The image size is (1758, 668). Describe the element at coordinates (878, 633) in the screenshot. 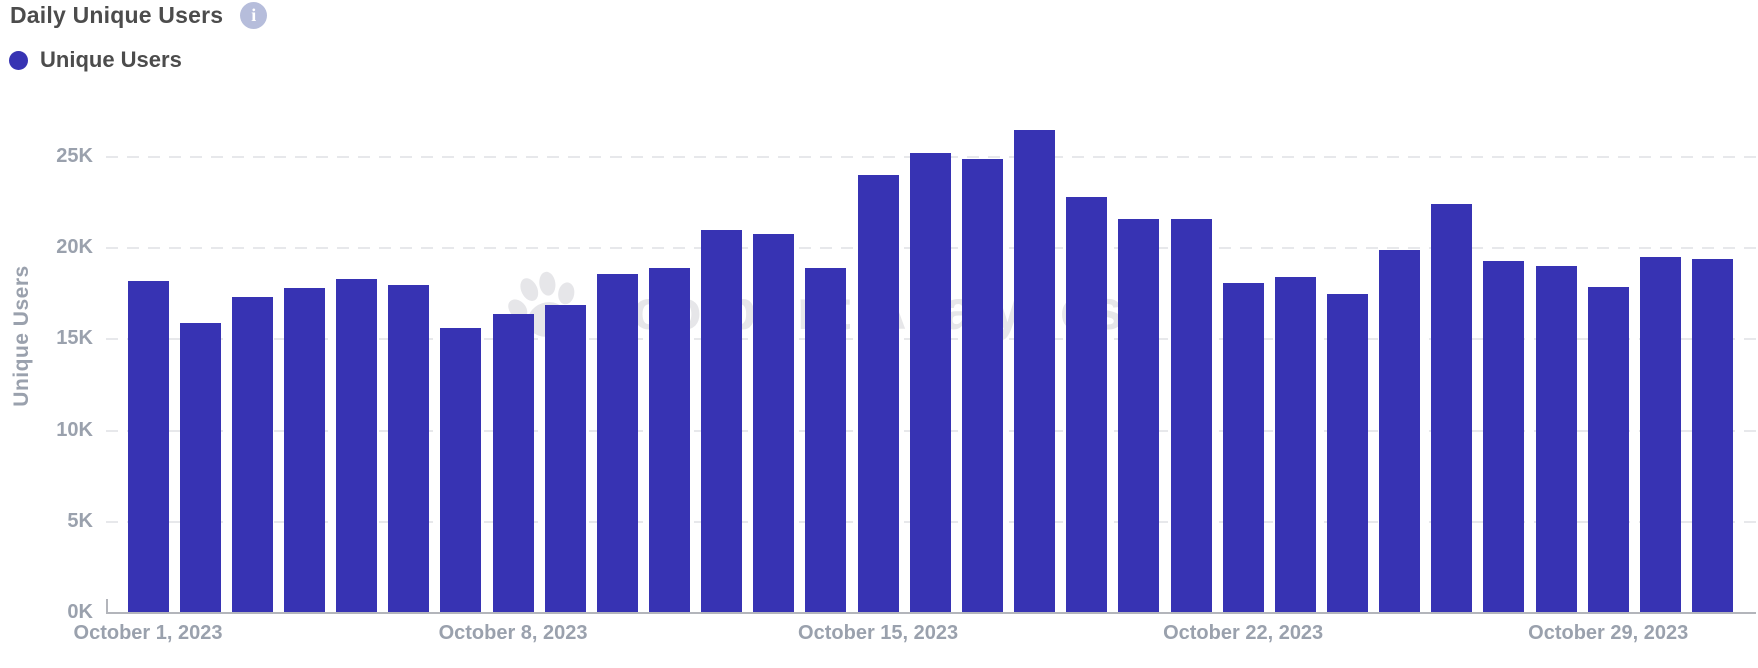

I see `x-tick-label-october-15-2023: October 15, 2023` at that location.